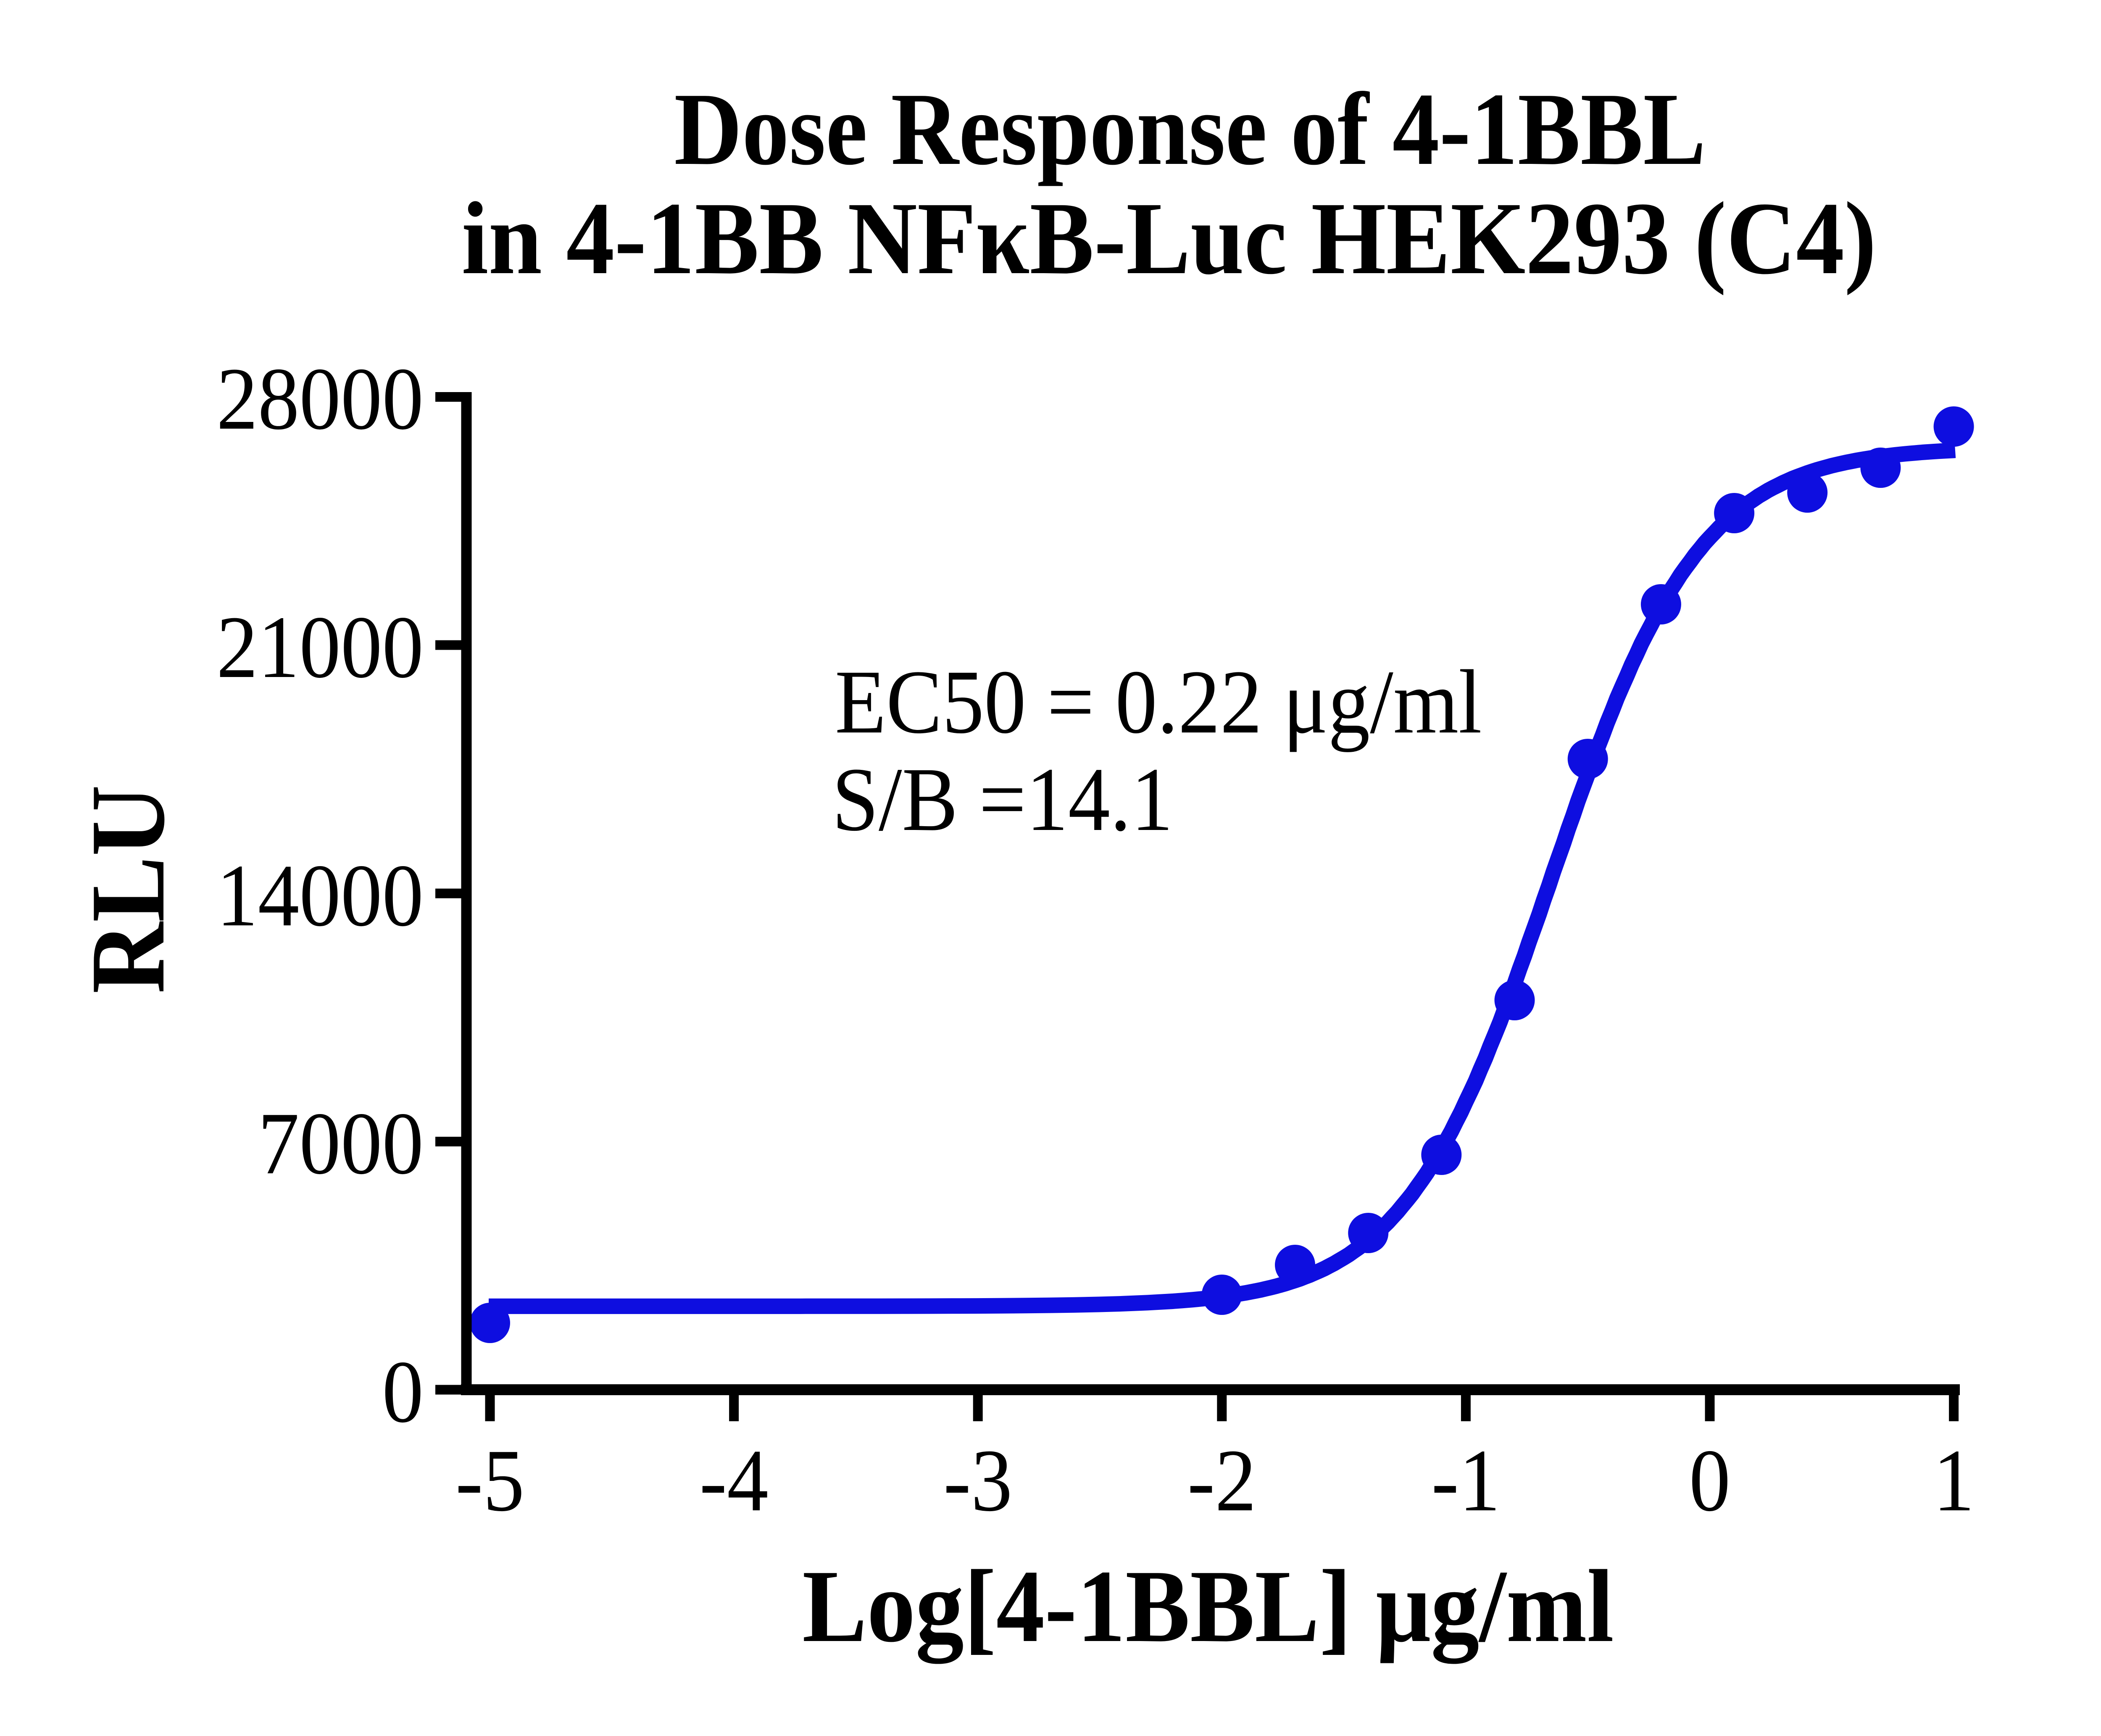 This screenshot has width=2101, height=1736. Describe the element at coordinates (320, 399) in the screenshot. I see `svg-text: 28000` at that location.